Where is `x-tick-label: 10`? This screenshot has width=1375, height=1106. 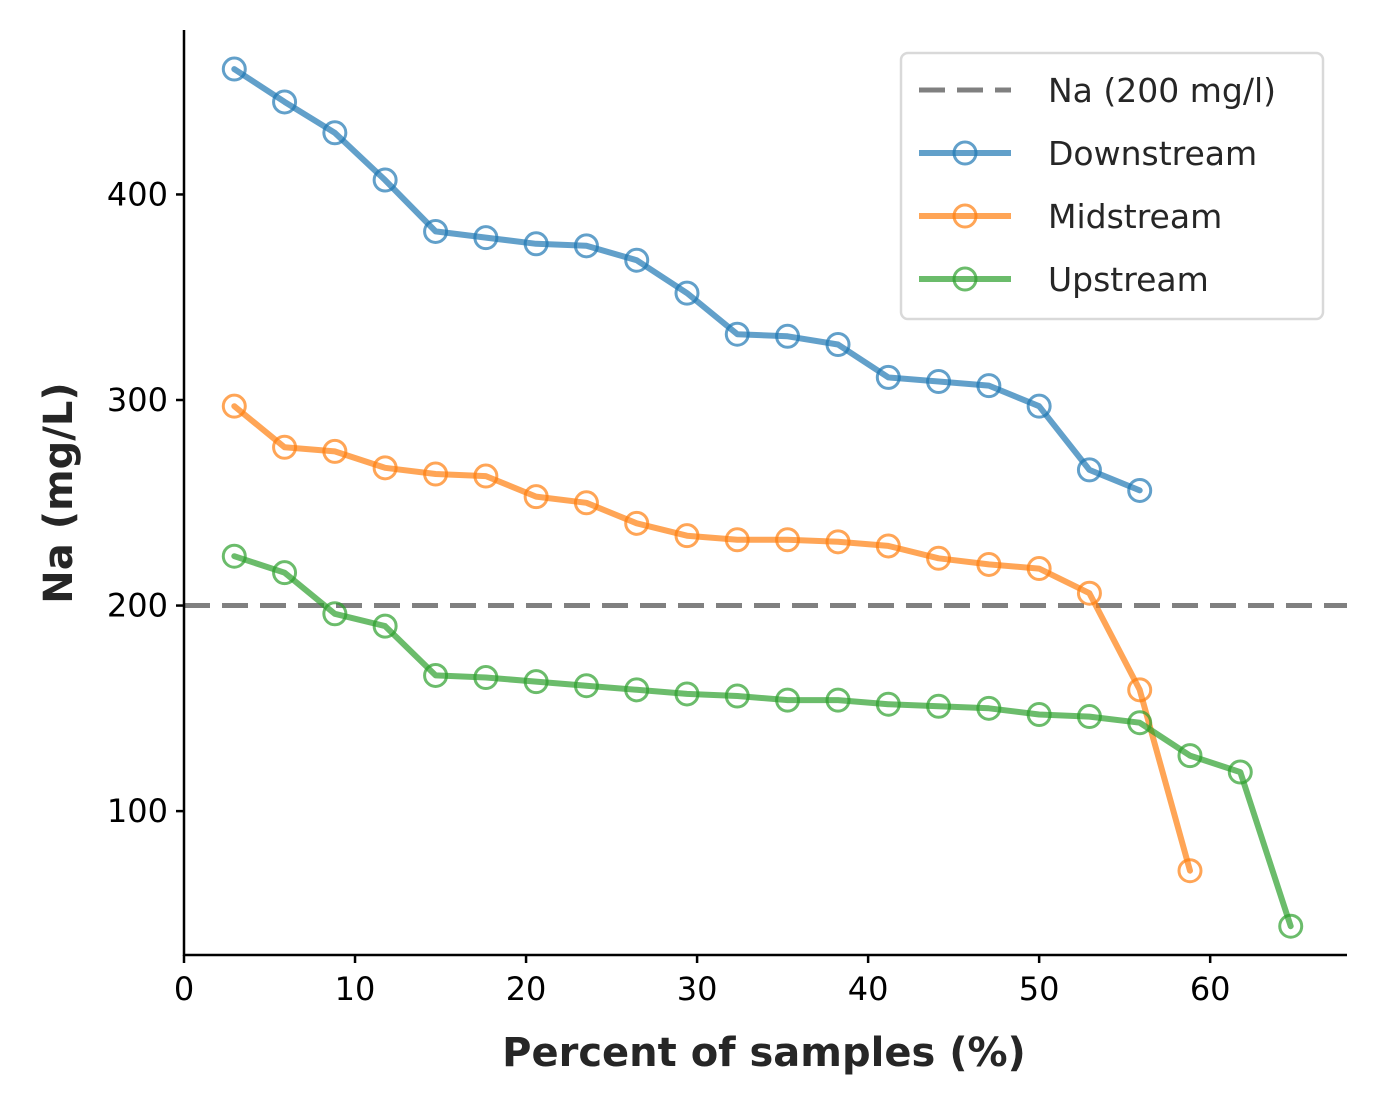
x-tick-label: 10 is located at coordinates (355, 989).